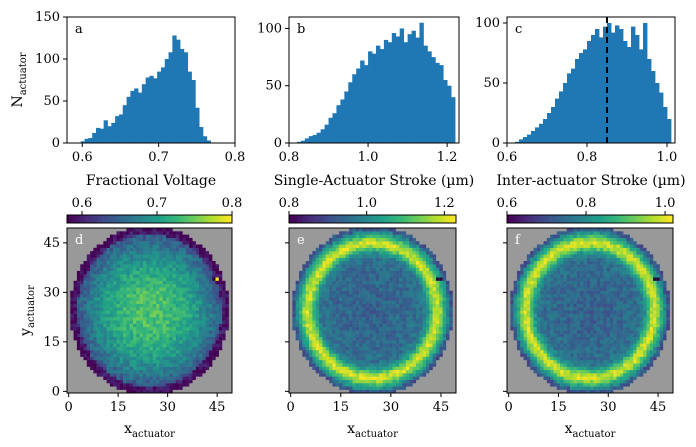 The width and height of the screenshot is (696, 447). Describe the element at coordinates (487, 23) in the screenshot. I see `y-tick-label: 100` at that location.